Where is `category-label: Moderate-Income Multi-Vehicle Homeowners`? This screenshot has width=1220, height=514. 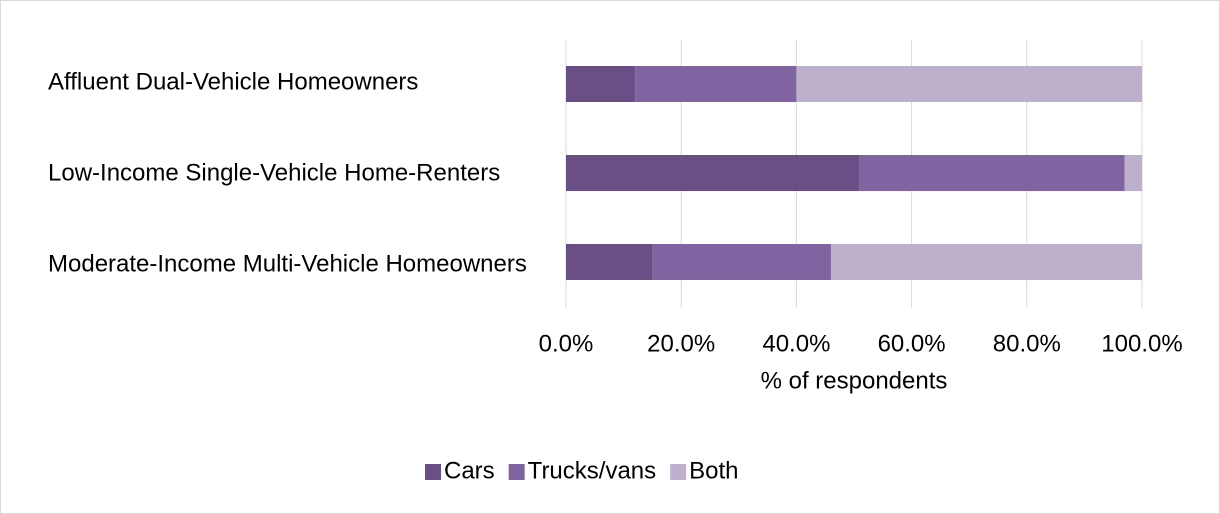
category-label: Moderate-Income Multi-Vehicle Homeowners is located at coordinates (287, 264).